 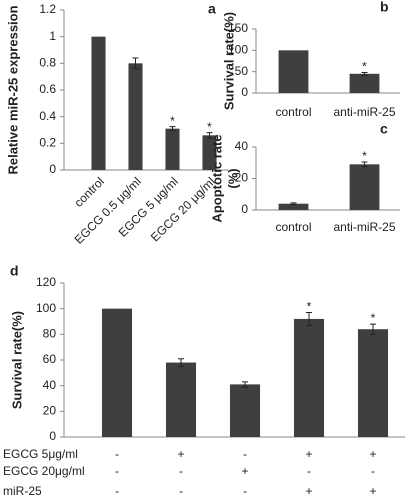 What do you see at coordinates (183, 209) in the screenshot?
I see `x-tick-label: EGCG 20 μg/ml` at bounding box center [183, 209].